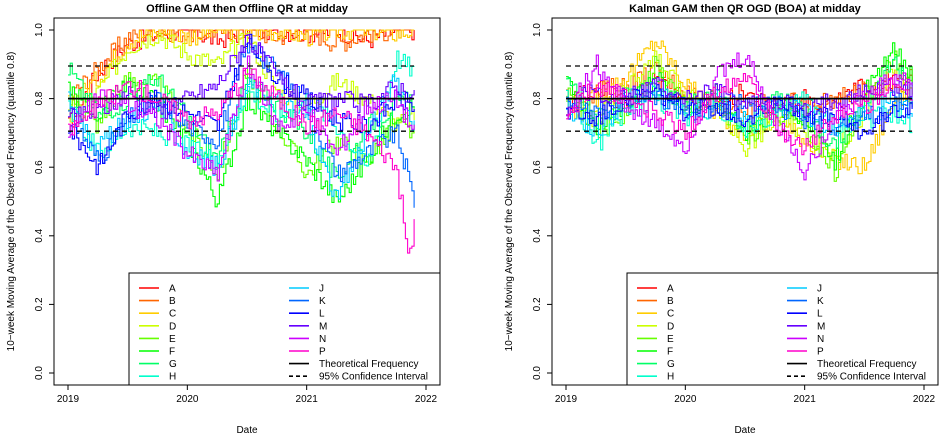 This screenshot has width=940, height=439. What do you see at coordinates (745, 9) in the screenshot?
I see `chart-title: Kalman GAM then QR OGD (BOA) at midday` at bounding box center [745, 9].